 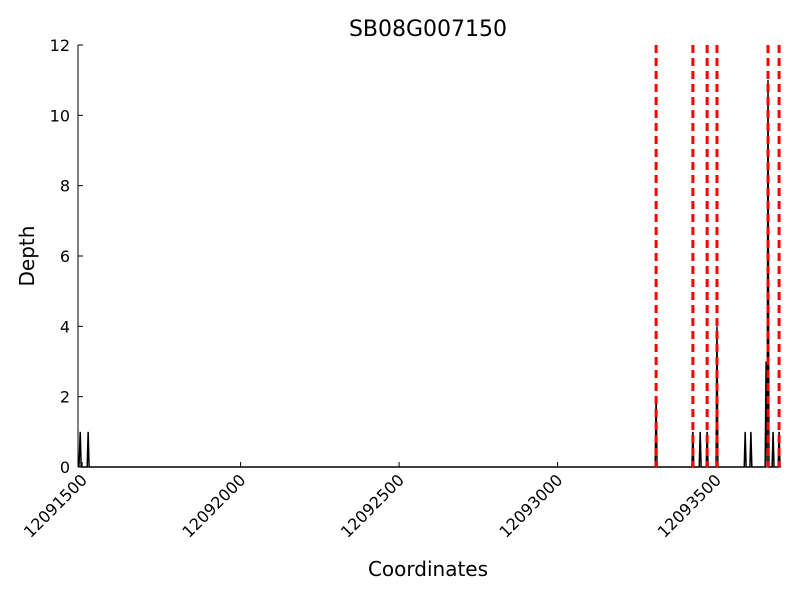 I want to click on x-tick-label: 12092000, so click(x=213, y=505).